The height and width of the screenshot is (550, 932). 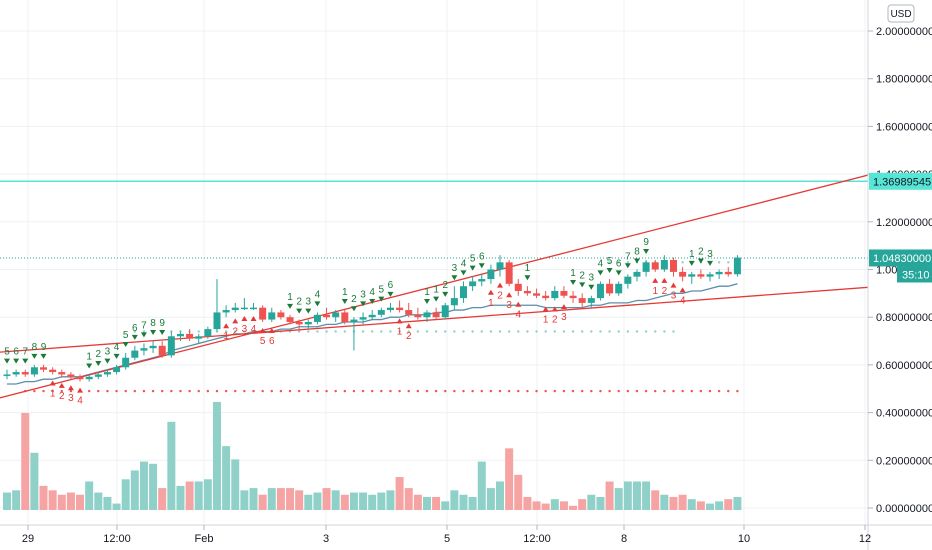 I want to click on sequence-mark-bottom: 6, so click(x=271, y=337).